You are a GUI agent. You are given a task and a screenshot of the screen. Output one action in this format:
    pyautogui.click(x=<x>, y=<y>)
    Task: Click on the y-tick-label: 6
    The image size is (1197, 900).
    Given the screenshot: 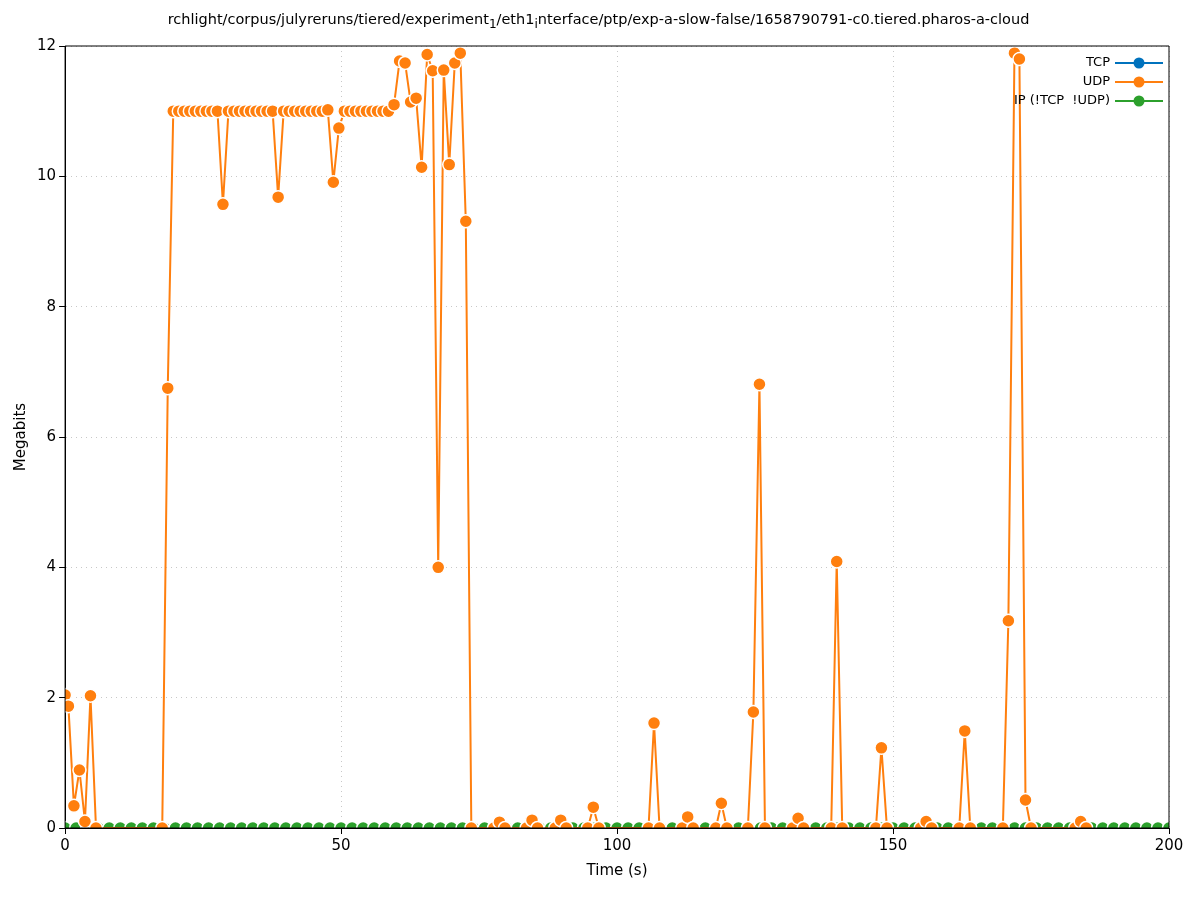 What is the action you would take?
    pyautogui.click(x=51, y=435)
    